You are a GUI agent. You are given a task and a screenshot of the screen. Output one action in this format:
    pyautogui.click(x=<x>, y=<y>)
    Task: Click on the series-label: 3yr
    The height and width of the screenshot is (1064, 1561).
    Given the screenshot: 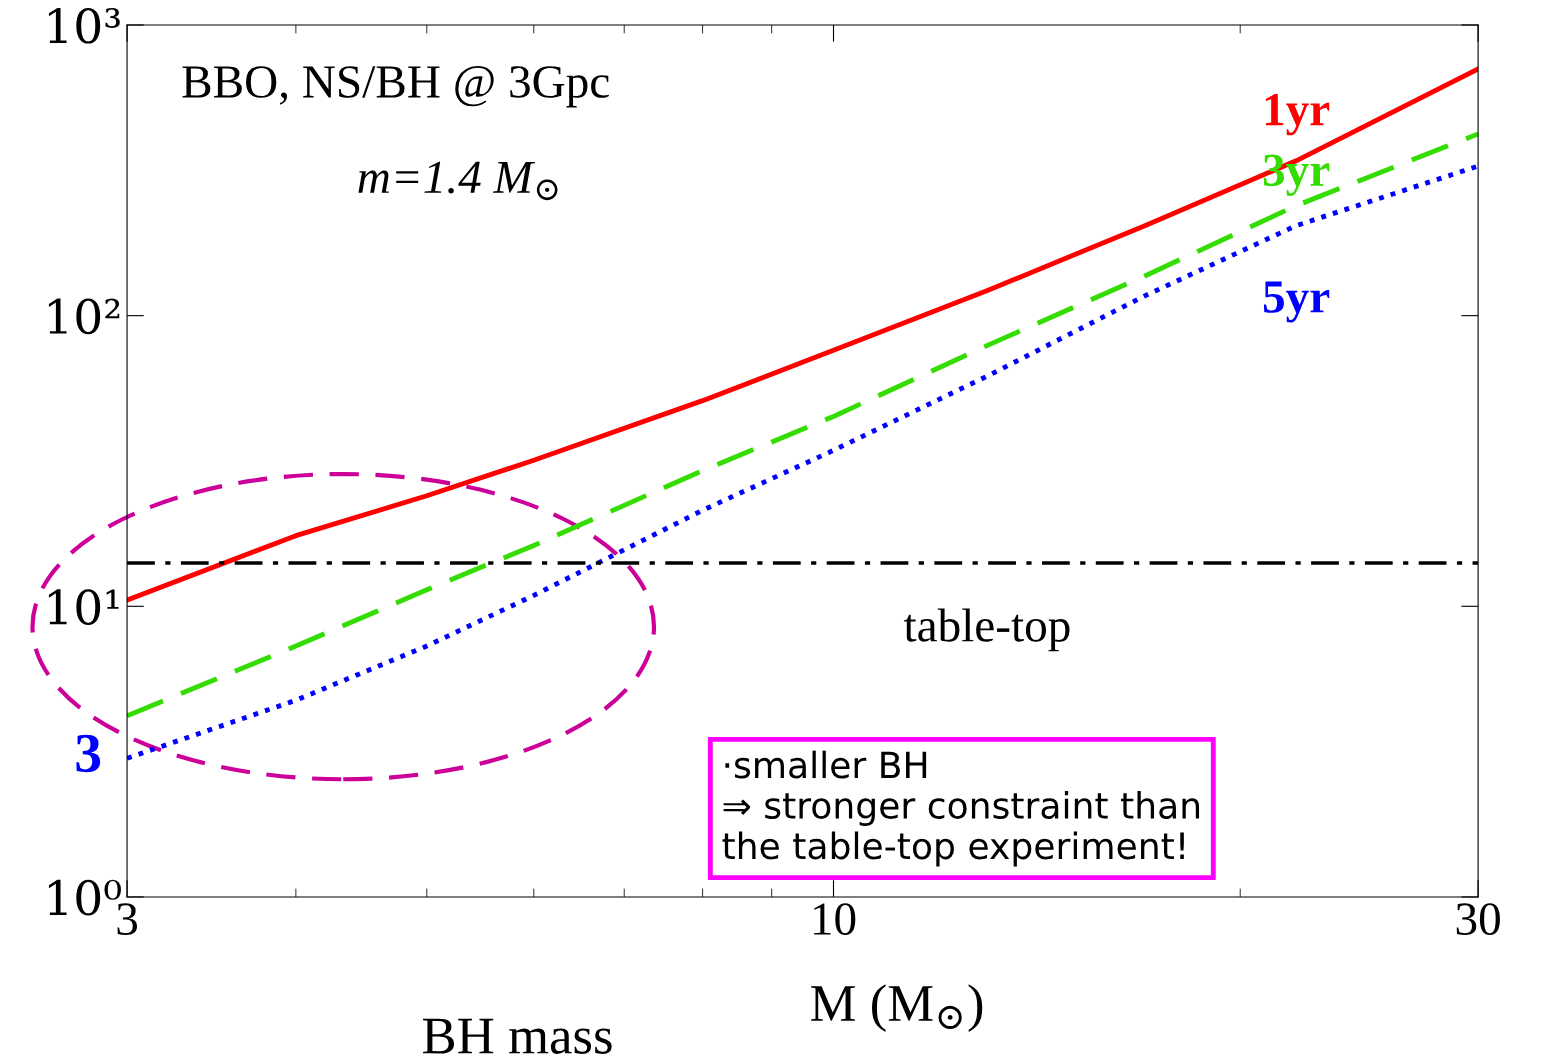 What is the action you would take?
    pyautogui.click(x=1296, y=175)
    